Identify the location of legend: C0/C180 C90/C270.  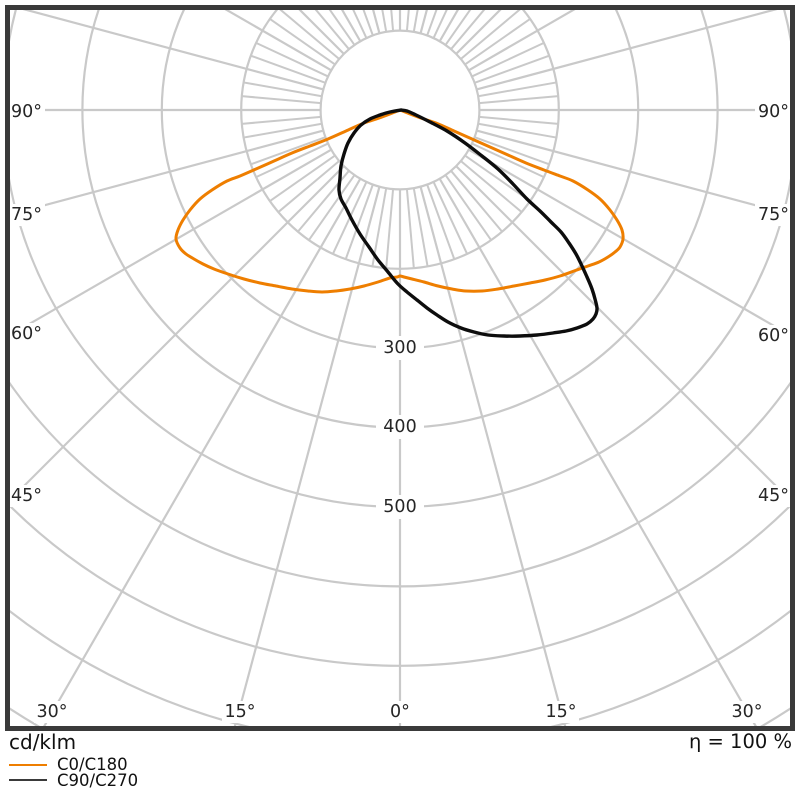
(74, 773).